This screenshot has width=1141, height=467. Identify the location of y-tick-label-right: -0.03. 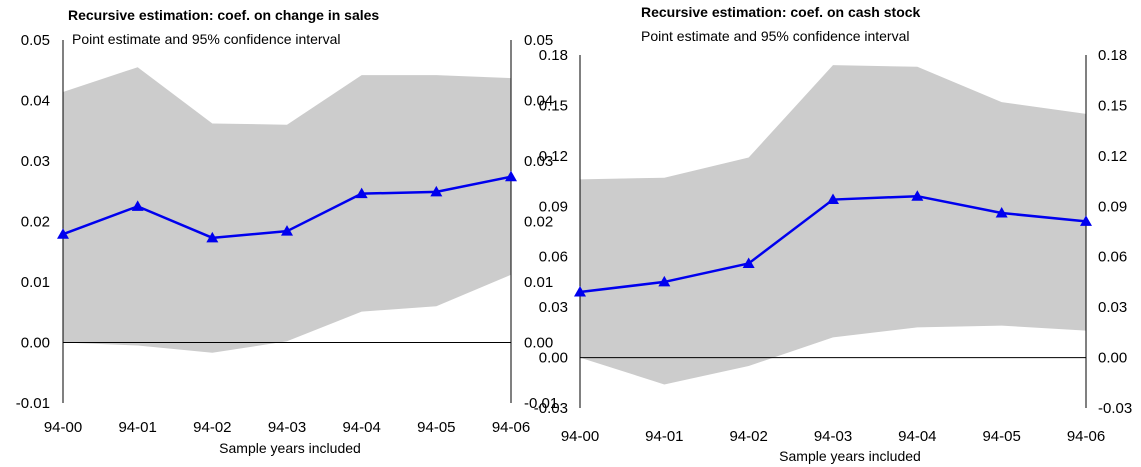
(1115, 408).